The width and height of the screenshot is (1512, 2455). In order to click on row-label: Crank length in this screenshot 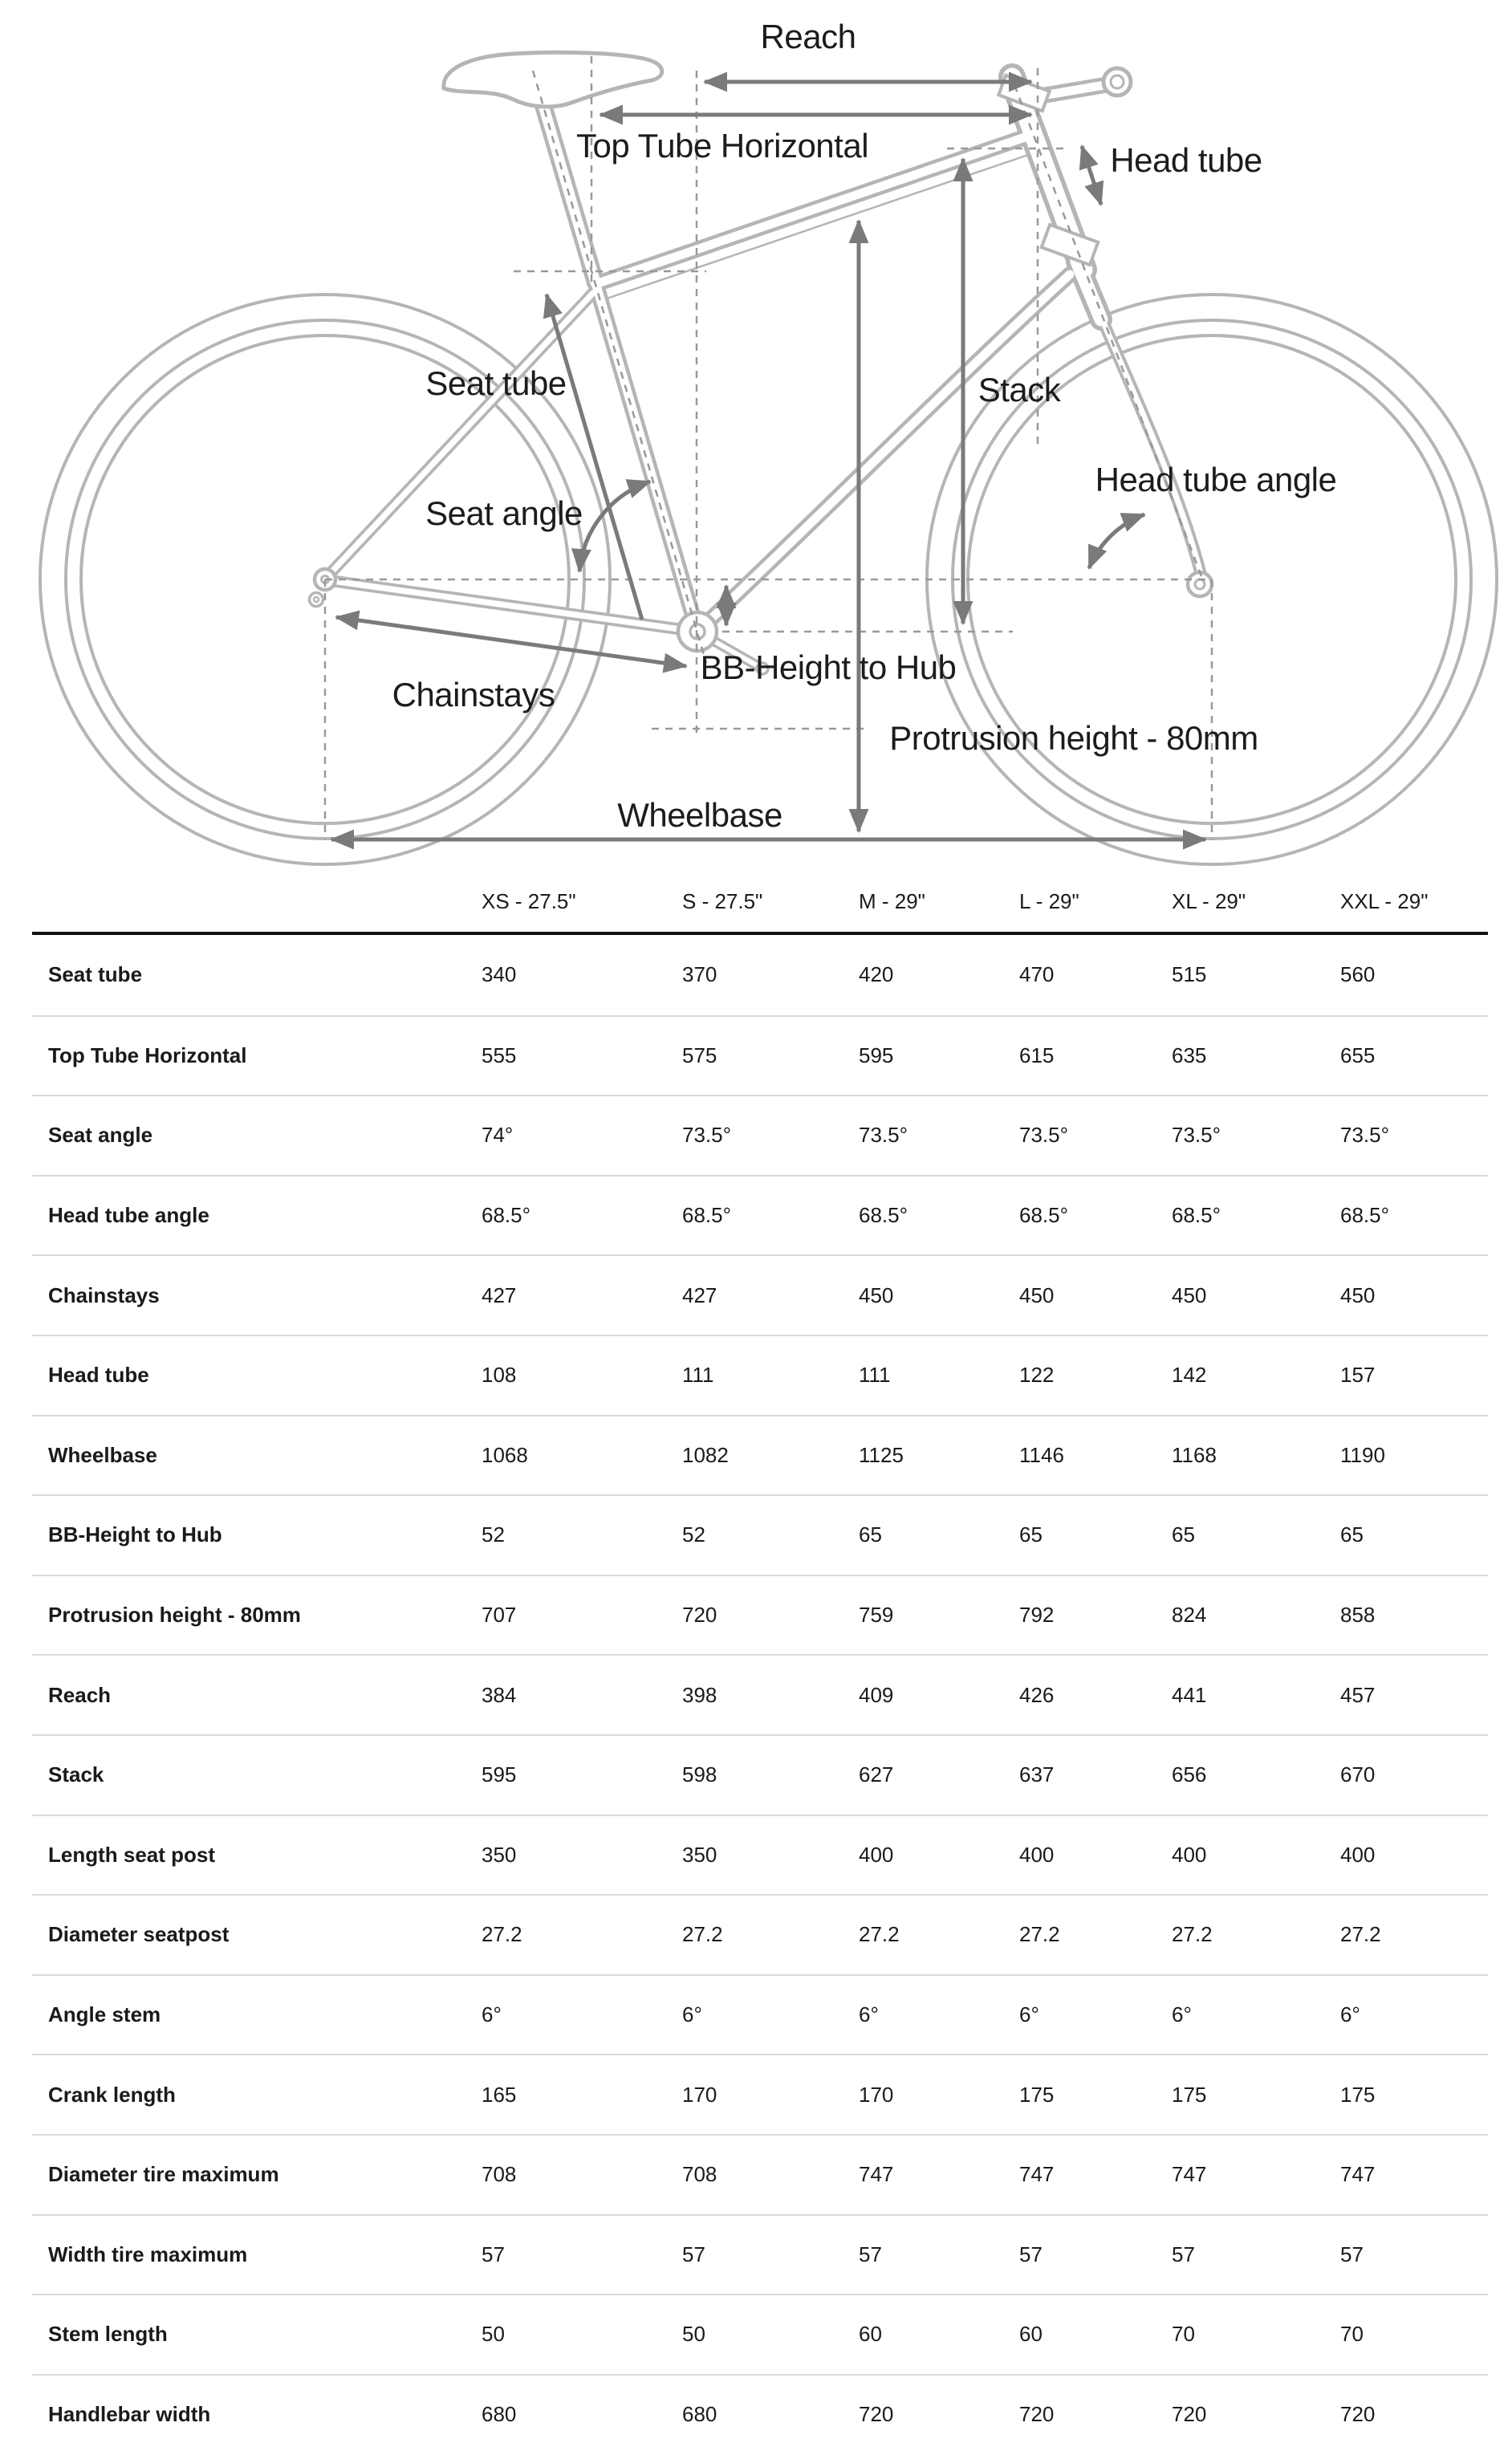, I will do `click(112, 2094)`.